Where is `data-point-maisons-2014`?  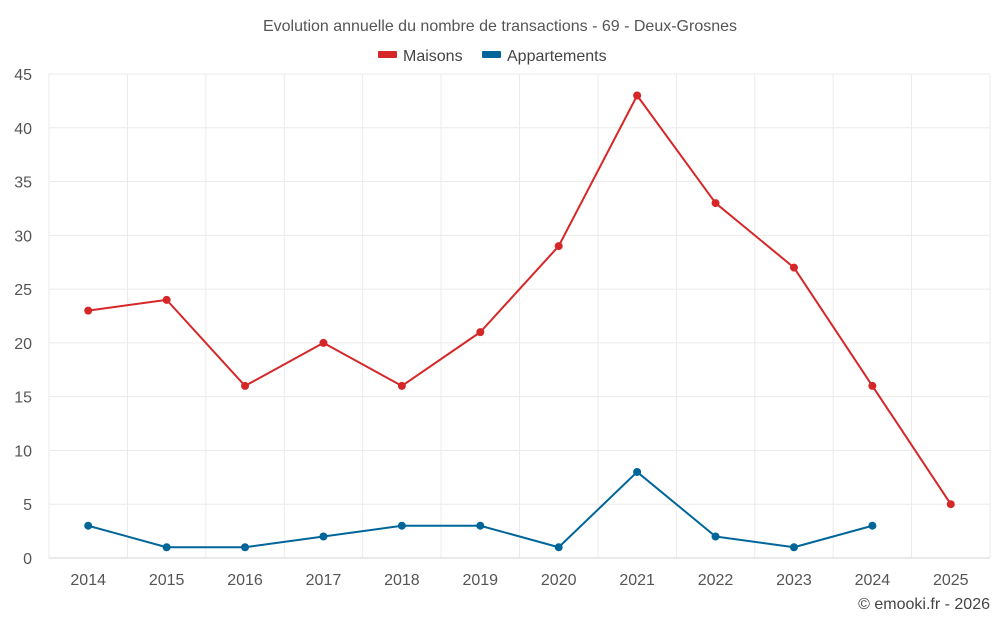 data-point-maisons-2014 is located at coordinates (88, 310).